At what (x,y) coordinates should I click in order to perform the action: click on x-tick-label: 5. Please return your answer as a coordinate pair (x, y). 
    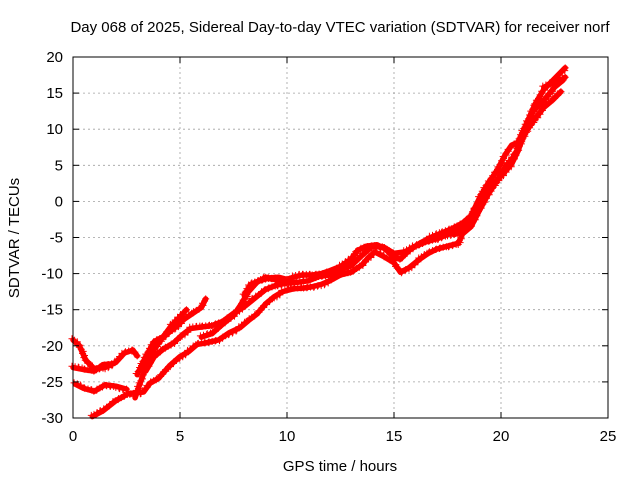
    Looking at the image, I should click on (180, 436).